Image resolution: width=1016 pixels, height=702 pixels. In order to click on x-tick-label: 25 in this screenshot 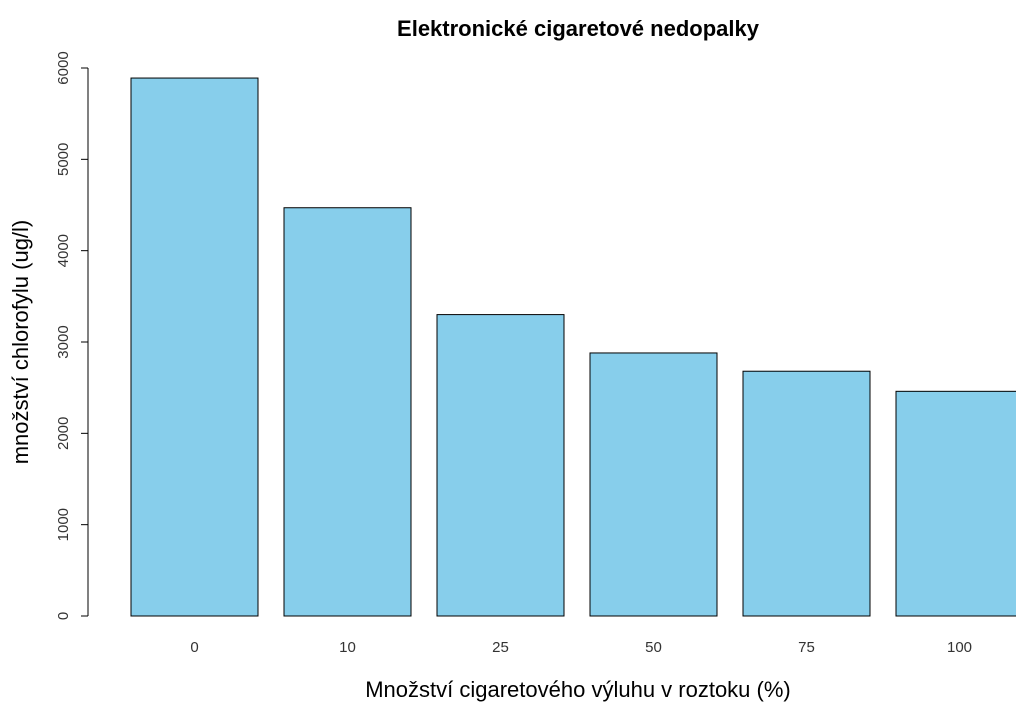, I will do `click(500, 647)`.